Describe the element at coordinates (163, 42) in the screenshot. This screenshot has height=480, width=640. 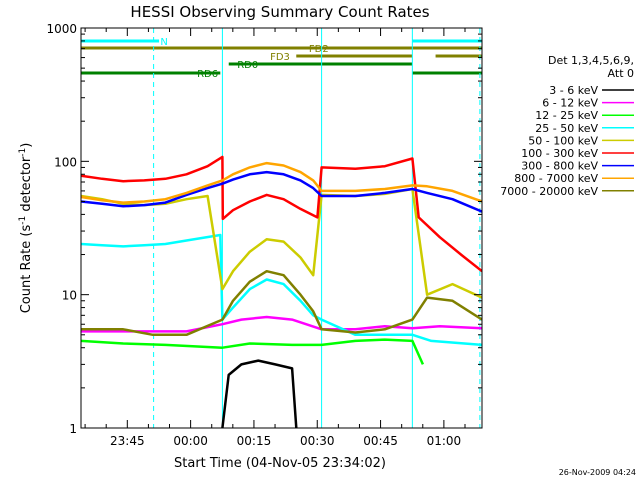
I see `flag-label: N` at that location.